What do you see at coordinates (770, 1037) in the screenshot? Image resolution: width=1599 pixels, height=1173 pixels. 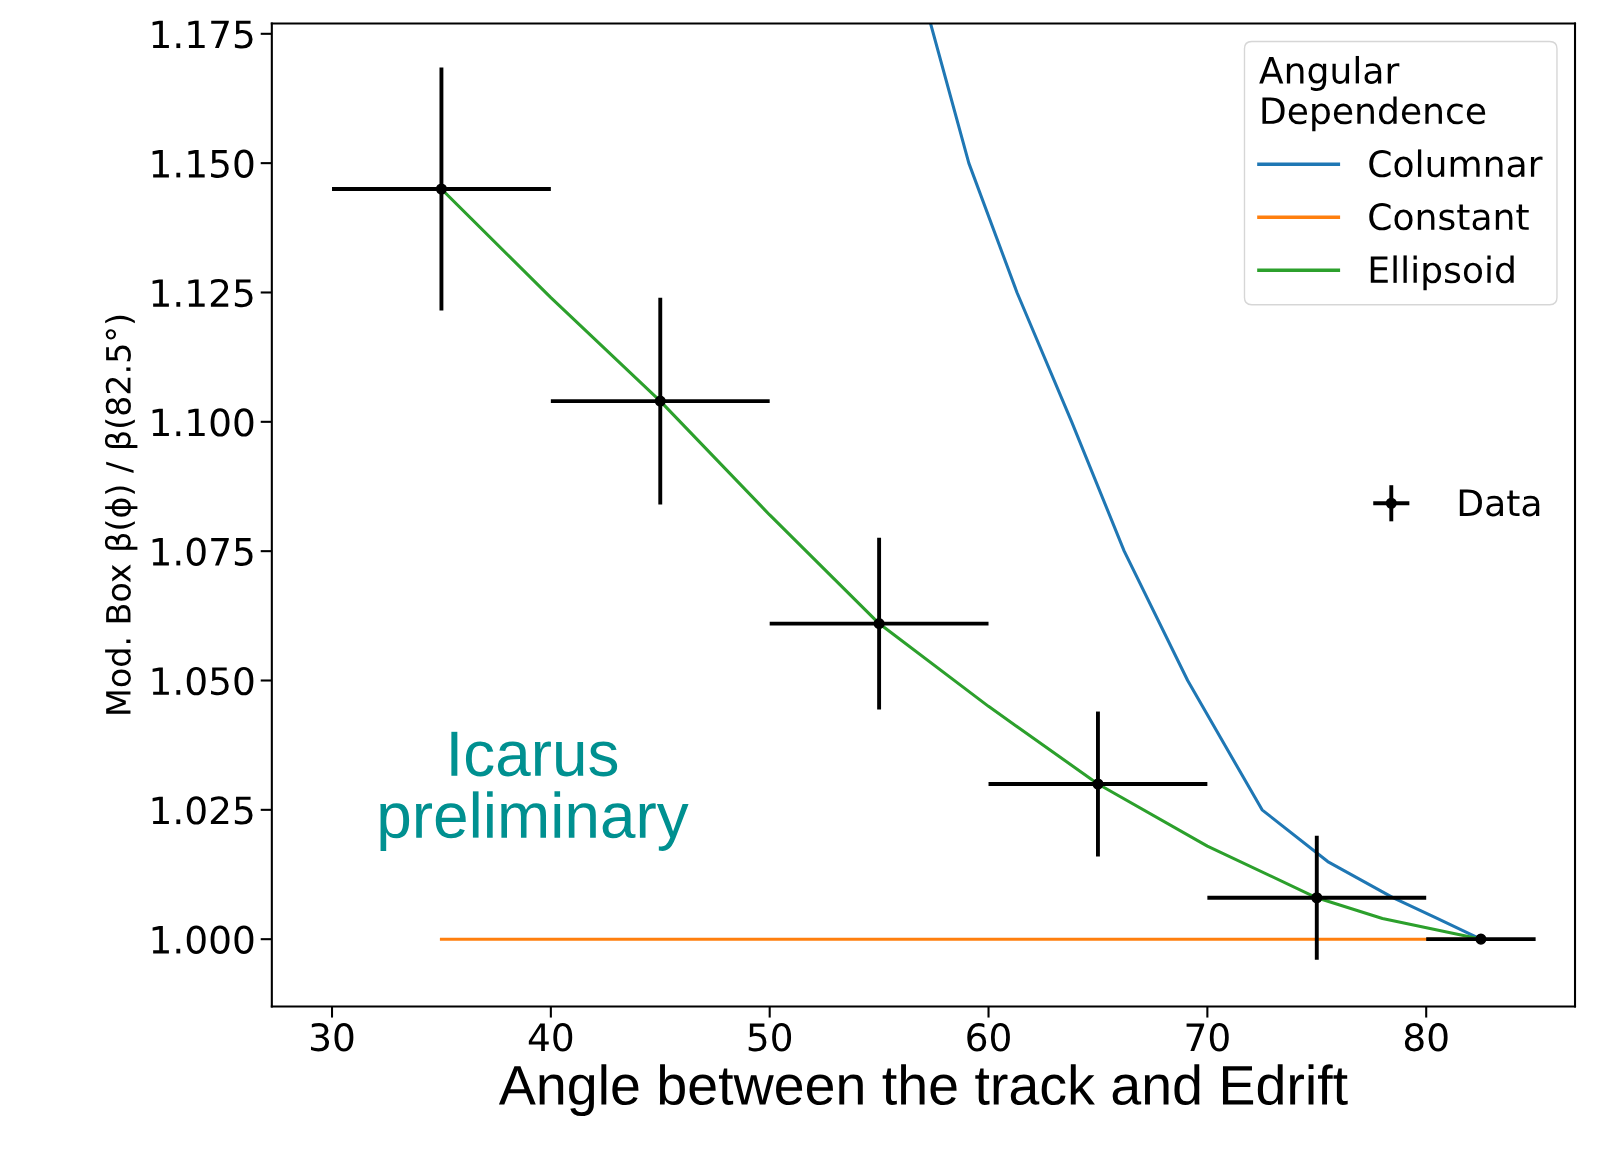 I see `x-tick-label: 50` at bounding box center [770, 1037].